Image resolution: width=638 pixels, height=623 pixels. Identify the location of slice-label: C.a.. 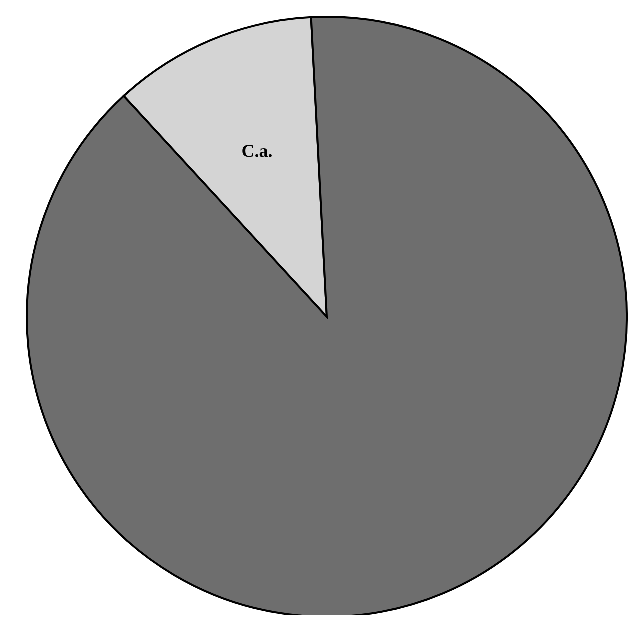
(257, 151).